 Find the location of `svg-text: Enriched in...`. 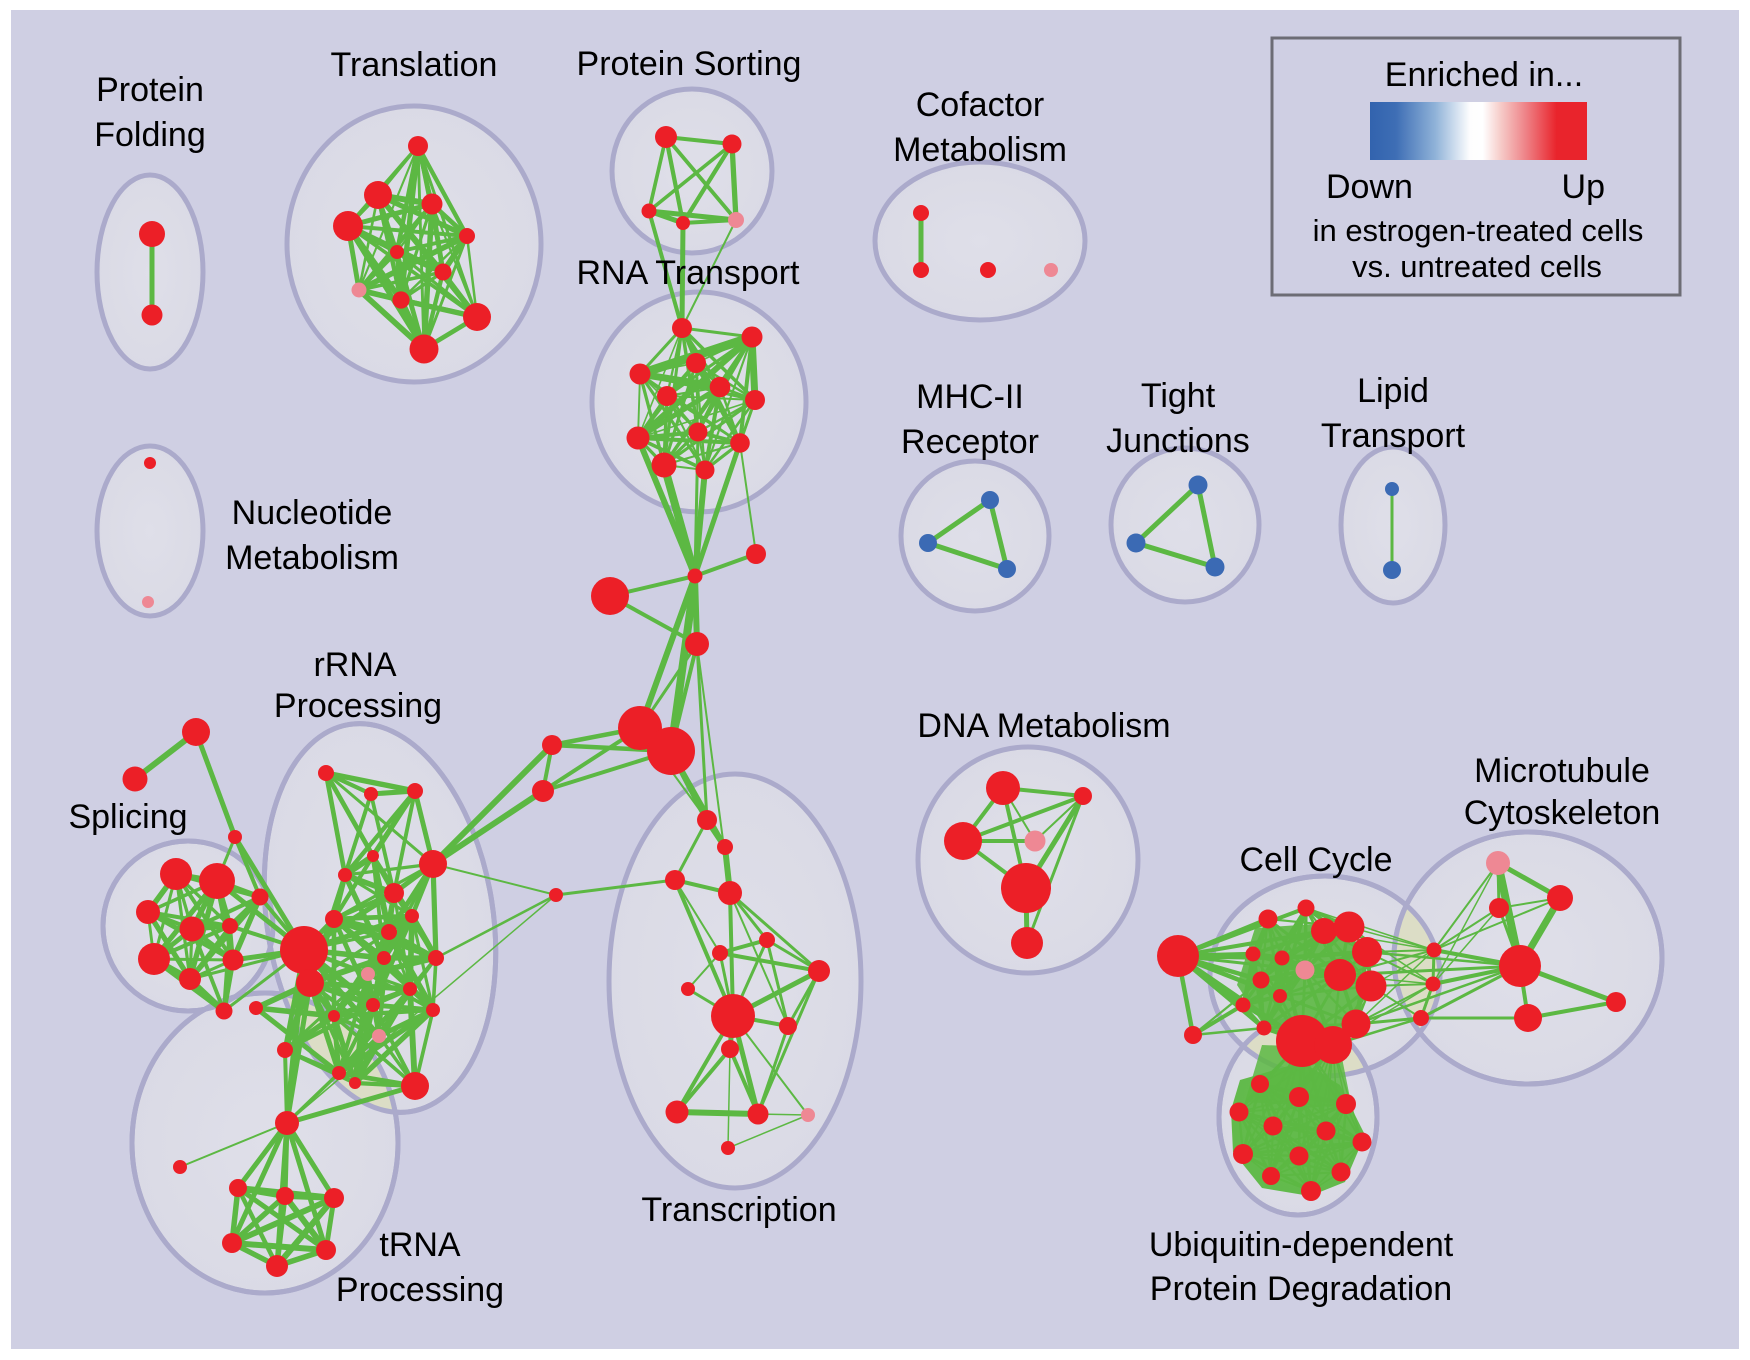

svg-text: Enriched in... is located at coordinates (1484, 75).